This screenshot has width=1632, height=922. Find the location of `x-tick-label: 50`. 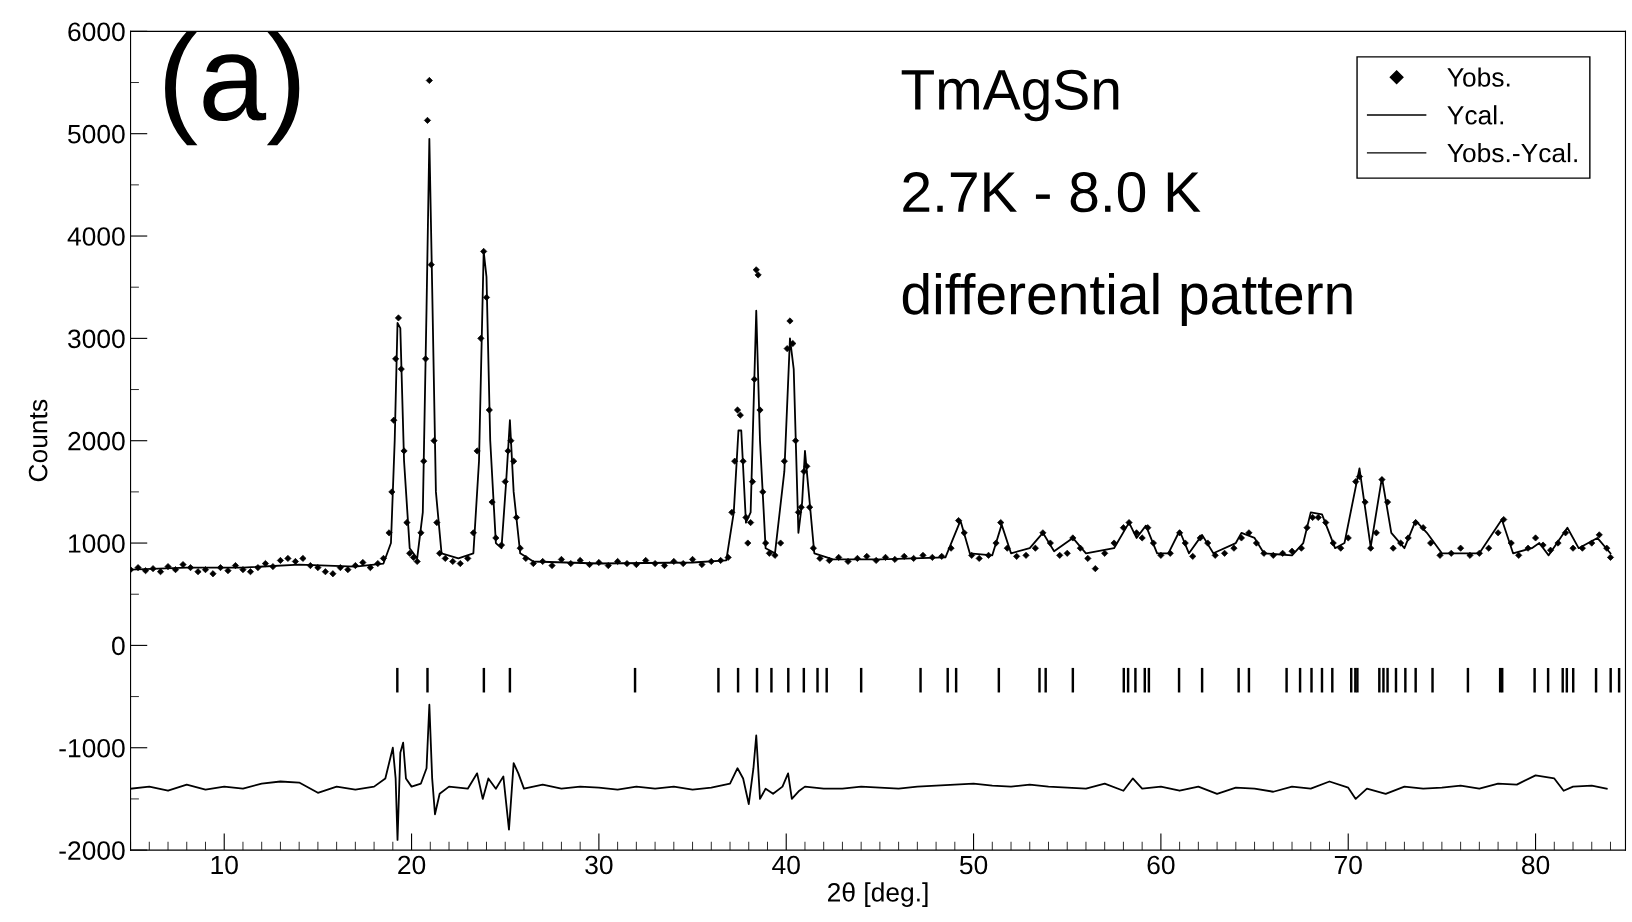

x-tick-label: 50 is located at coordinates (973, 865).